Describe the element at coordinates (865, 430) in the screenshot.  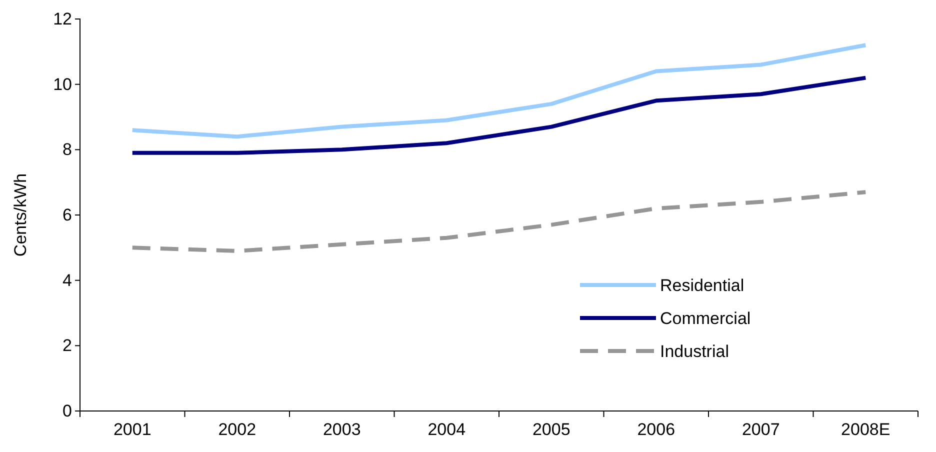
I see `x-tick-label: 2008E` at that location.